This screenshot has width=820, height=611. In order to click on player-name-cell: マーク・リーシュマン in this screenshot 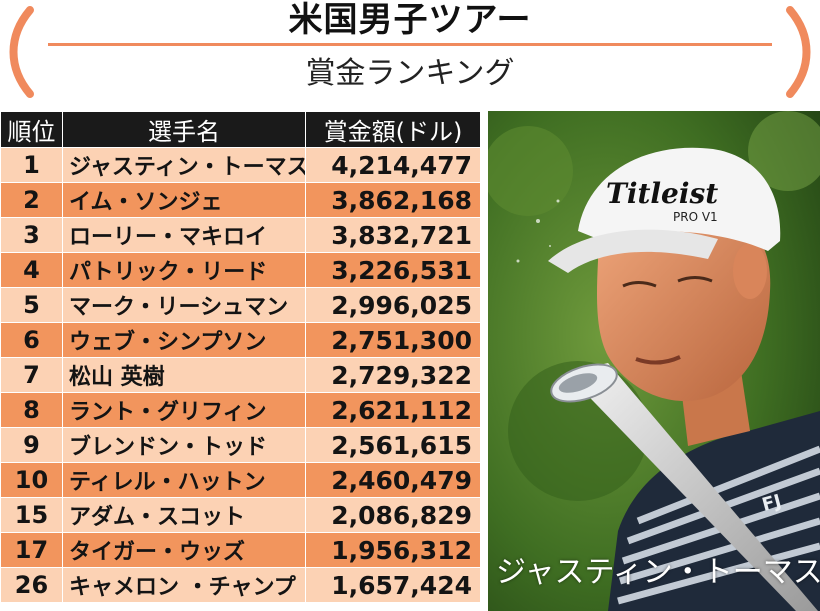, I will do `click(184, 305)`.